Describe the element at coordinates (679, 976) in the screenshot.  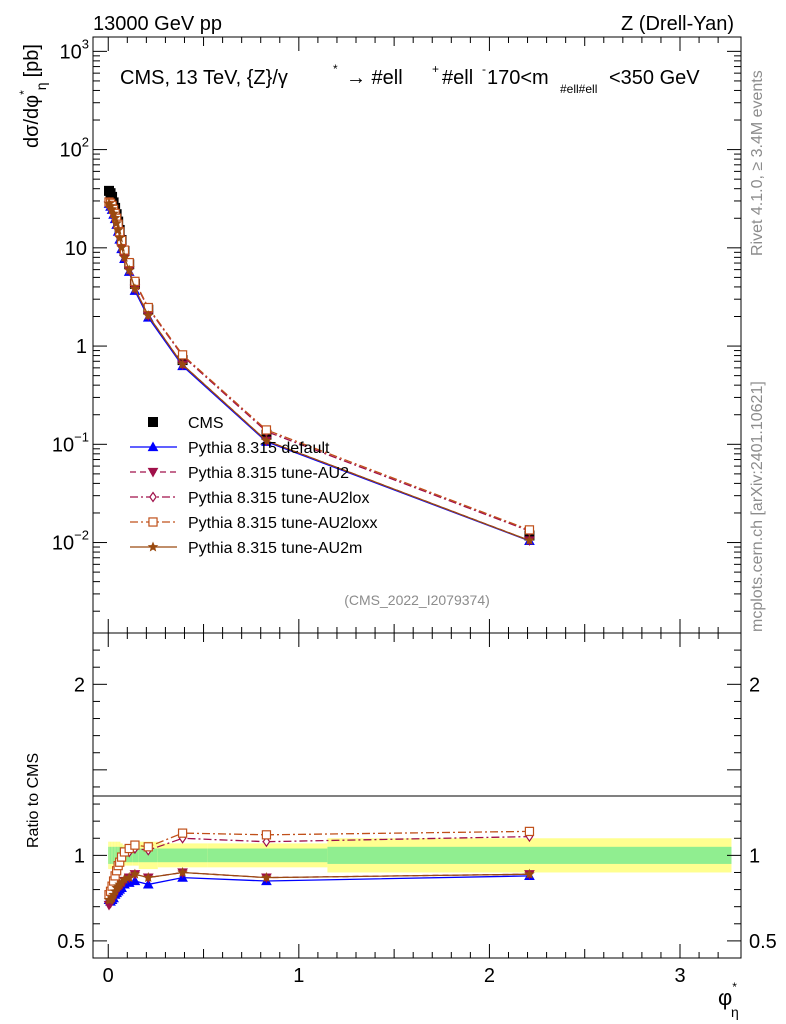
I see `x-tick-label: 3` at that location.